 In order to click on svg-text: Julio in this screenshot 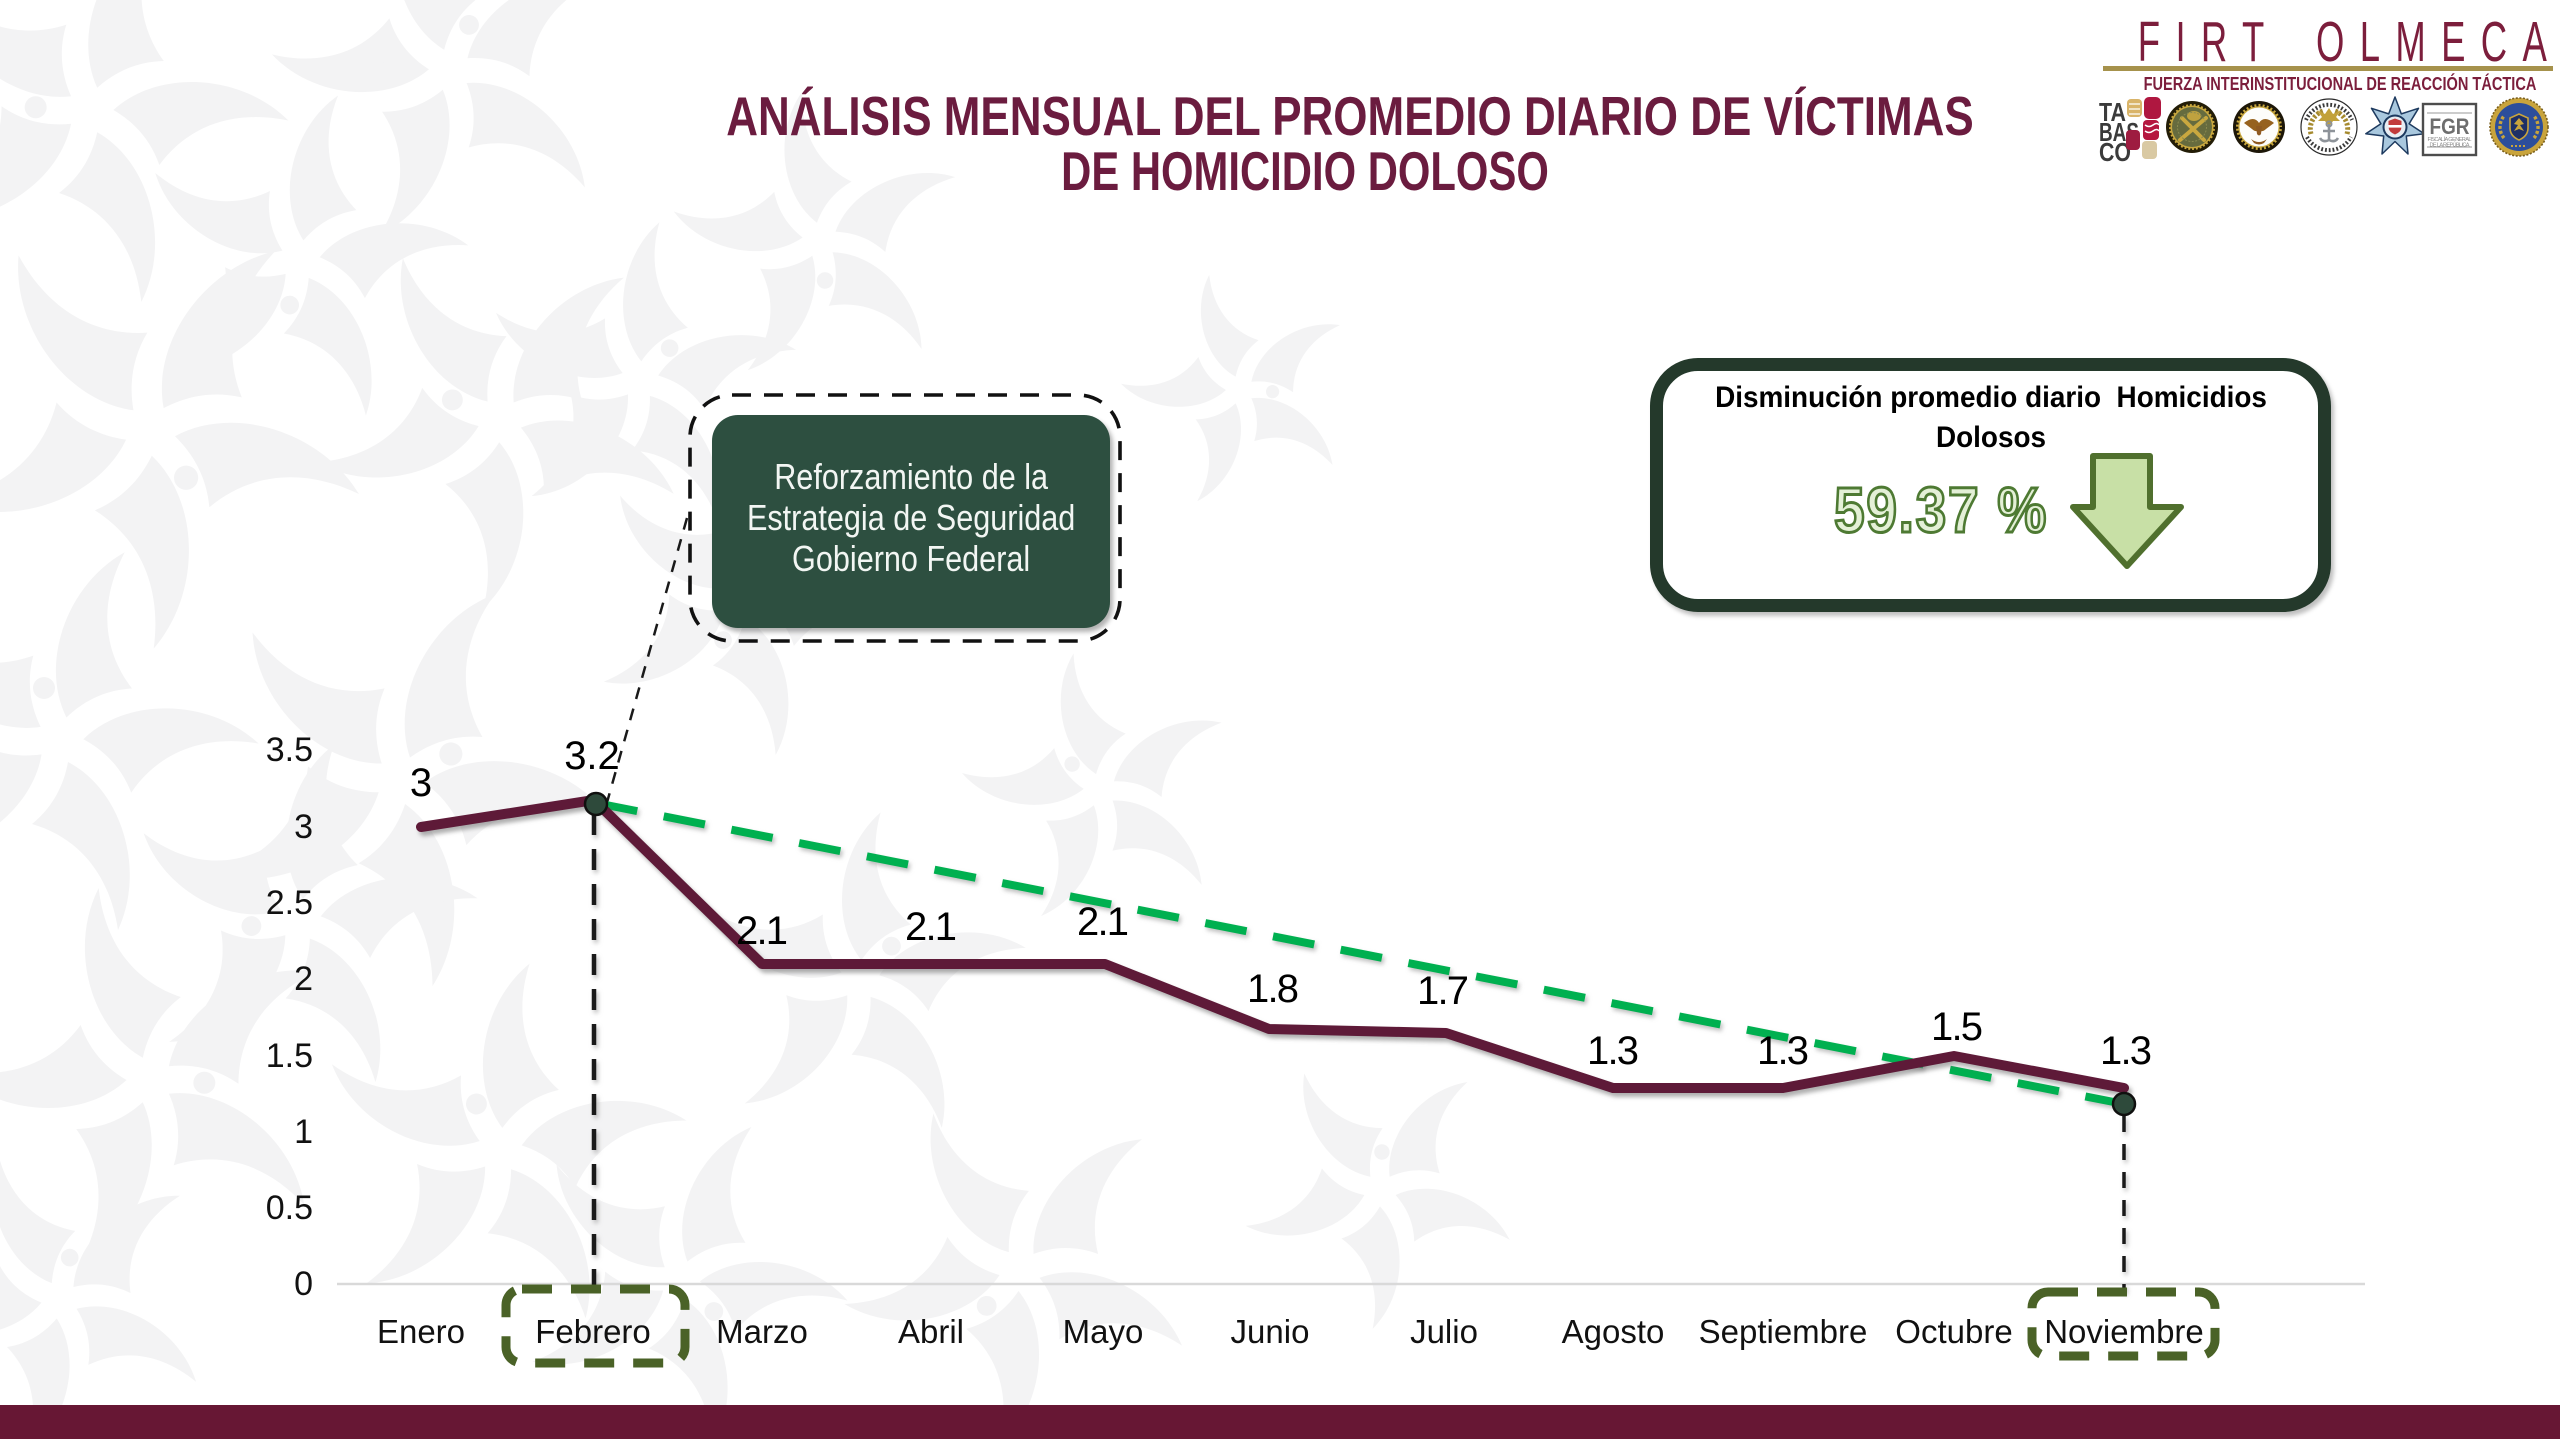, I will do `click(1444, 1331)`.